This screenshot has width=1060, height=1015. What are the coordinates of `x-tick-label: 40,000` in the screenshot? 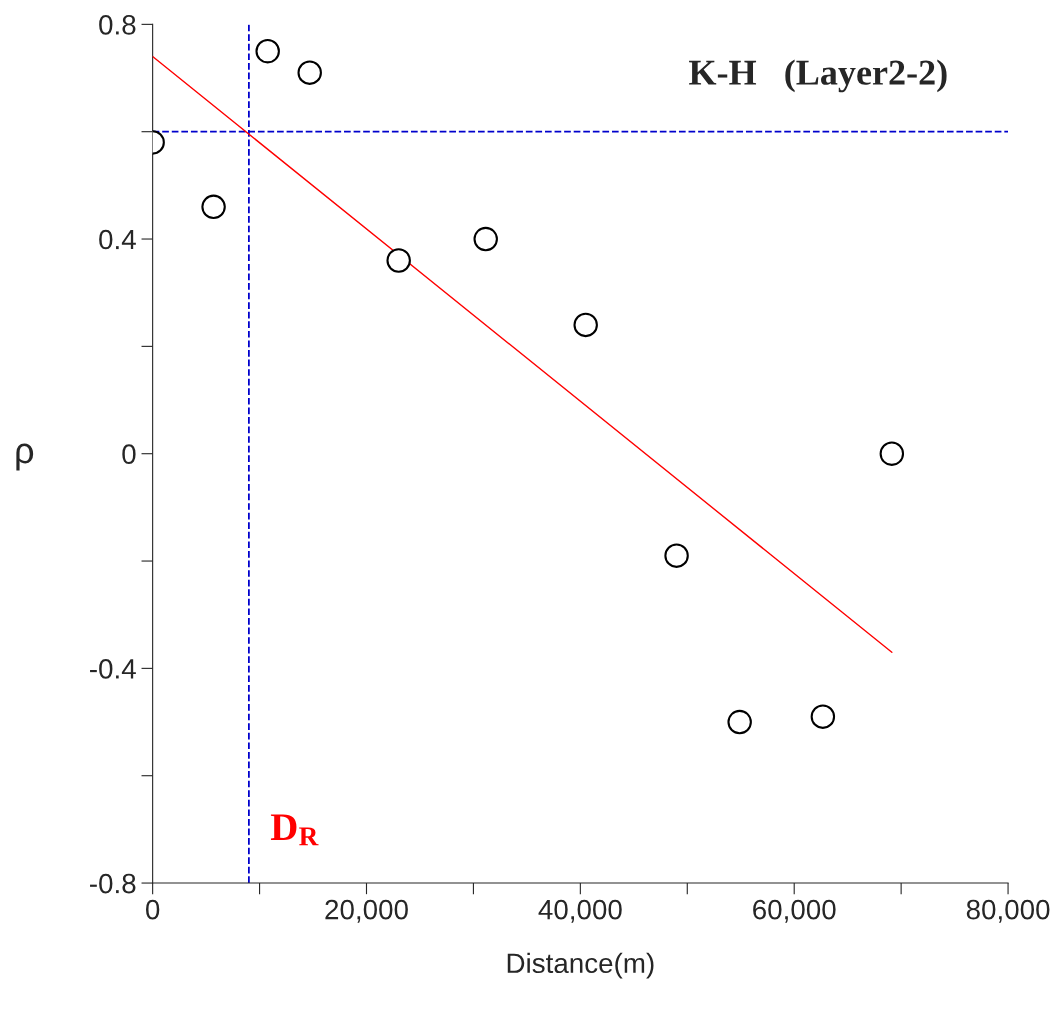 It's located at (580, 911).